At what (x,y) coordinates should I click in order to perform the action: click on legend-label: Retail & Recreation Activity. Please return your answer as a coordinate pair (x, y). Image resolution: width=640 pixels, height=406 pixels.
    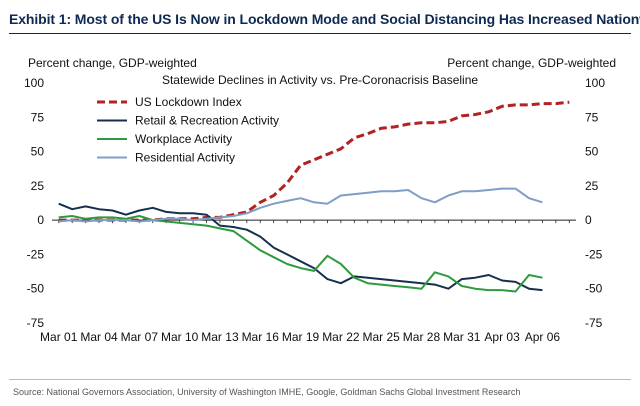
    Looking at the image, I should click on (207, 121).